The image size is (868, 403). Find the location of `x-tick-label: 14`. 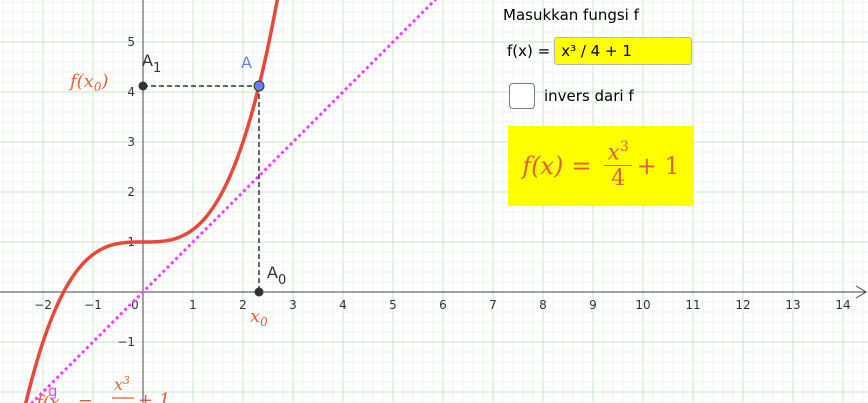

x-tick-label: 14 is located at coordinates (842, 305).